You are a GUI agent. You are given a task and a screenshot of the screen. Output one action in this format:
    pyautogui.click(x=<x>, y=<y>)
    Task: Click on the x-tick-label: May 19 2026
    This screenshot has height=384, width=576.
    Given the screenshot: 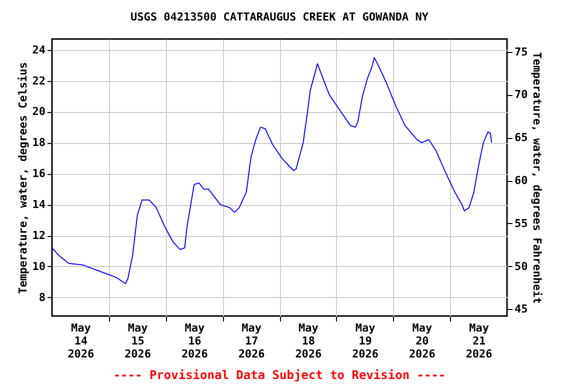 What is the action you would take?
    pyautogui.click(x=365, y=341)
    